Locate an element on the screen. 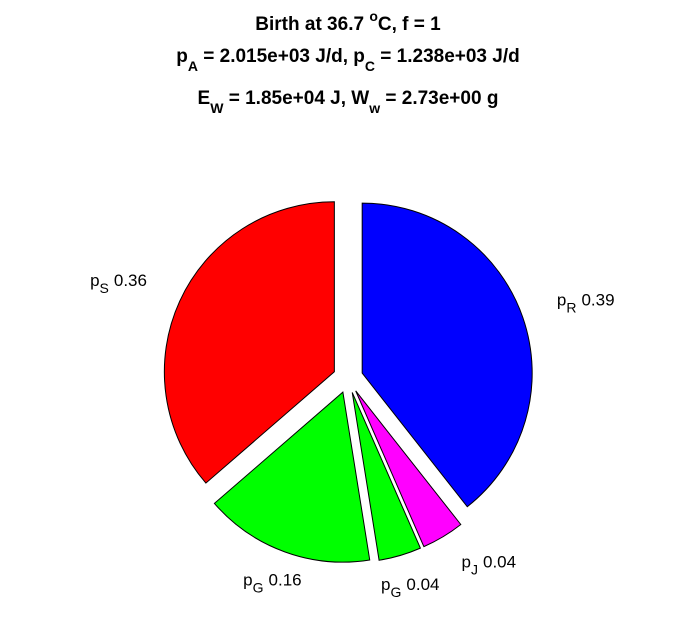 This screenshot has height=618, width=696. title-sub: A is located at coordinates (193, 66).